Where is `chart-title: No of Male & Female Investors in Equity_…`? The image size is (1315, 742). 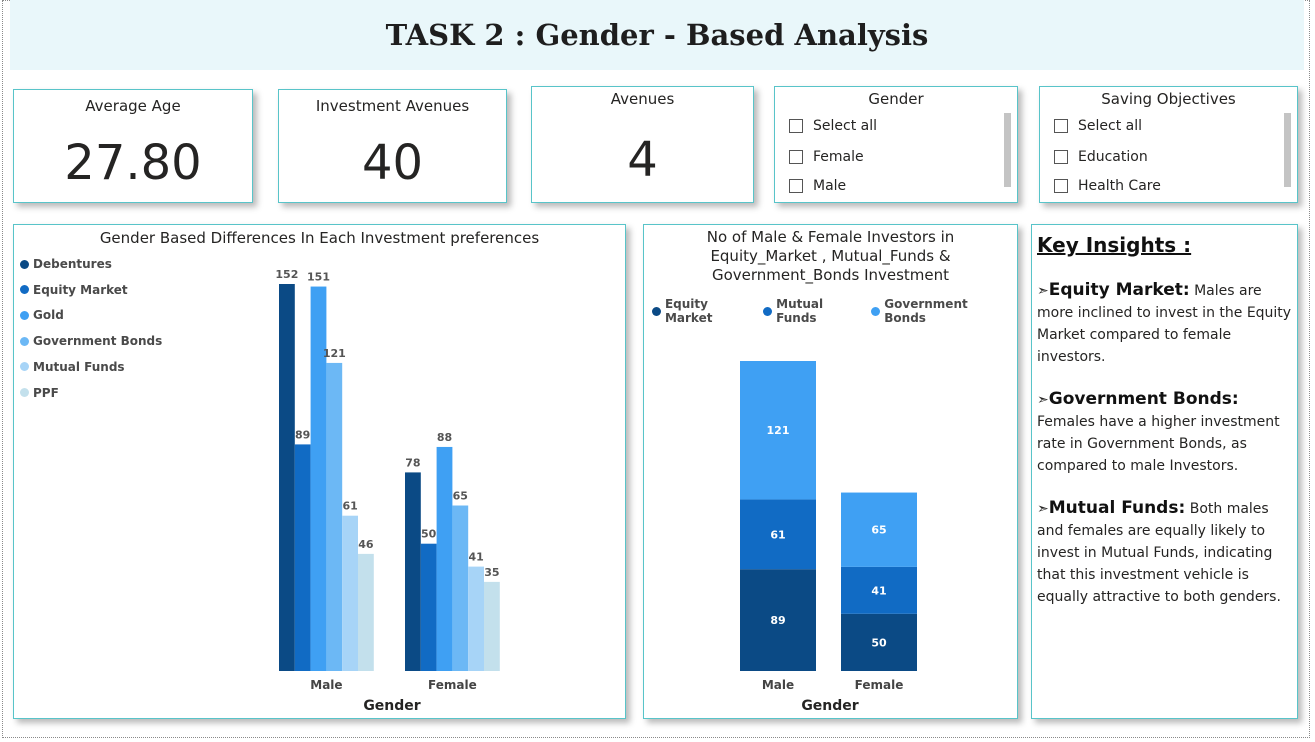 chart-title: No of Male & Female Investors in Equity_… is located at coordinates (830, 256).